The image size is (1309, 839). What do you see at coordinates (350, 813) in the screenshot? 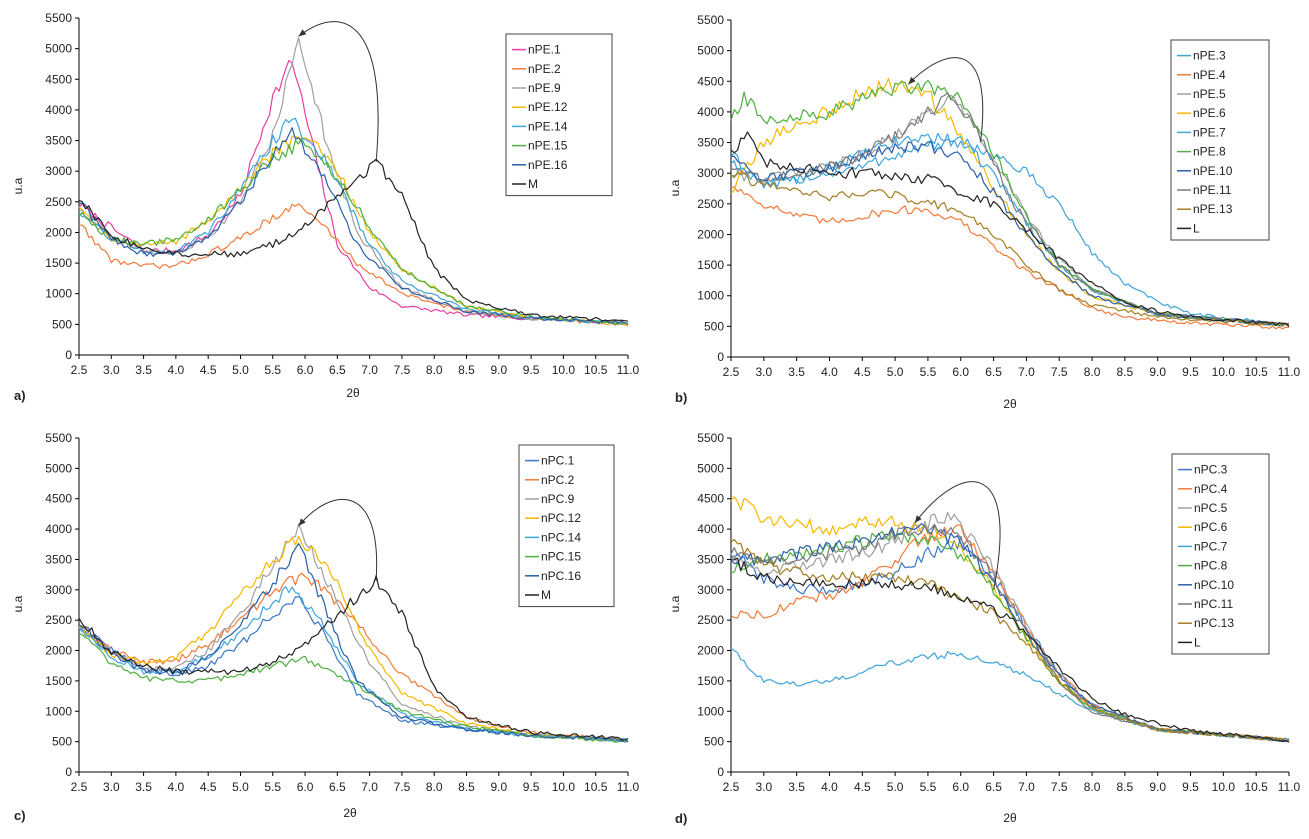
I see `x-axis-label: 2θ` at bounding box center [350, 813].